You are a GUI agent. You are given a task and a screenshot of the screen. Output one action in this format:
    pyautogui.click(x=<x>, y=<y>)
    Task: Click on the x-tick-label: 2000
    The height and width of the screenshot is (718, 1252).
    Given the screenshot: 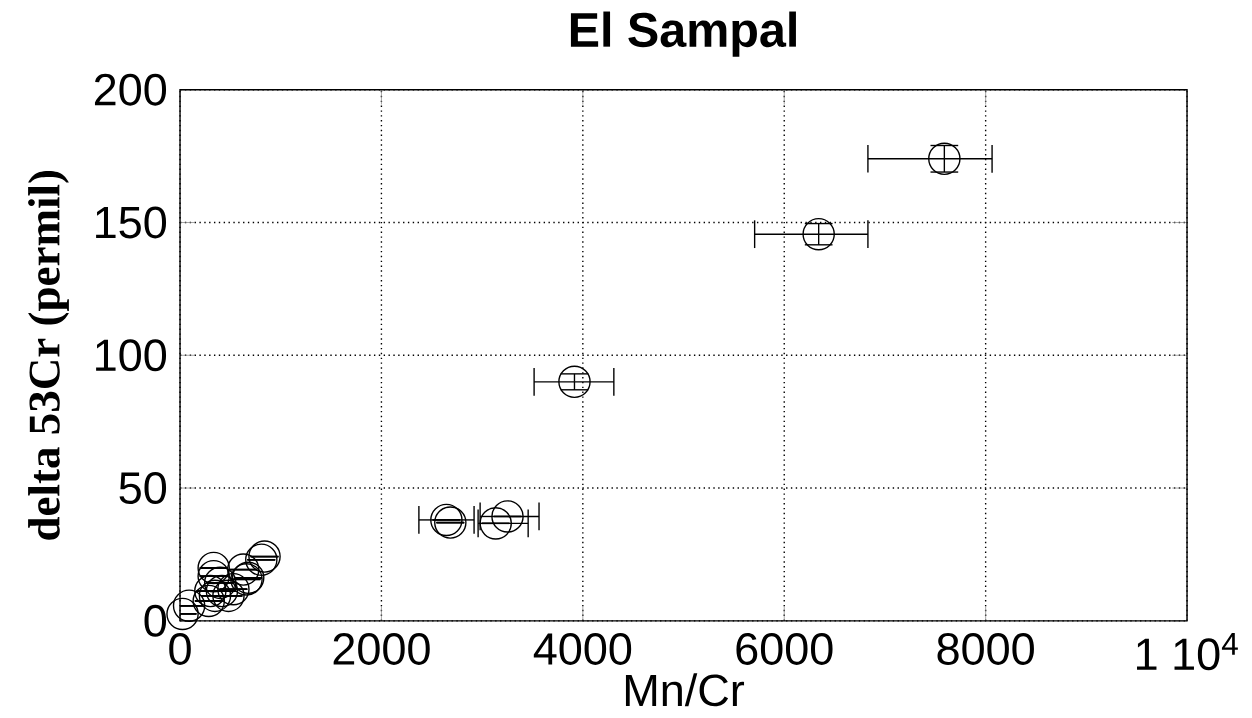 What is the action you would take?
    pyautogui.click(x=381, y=649)
    